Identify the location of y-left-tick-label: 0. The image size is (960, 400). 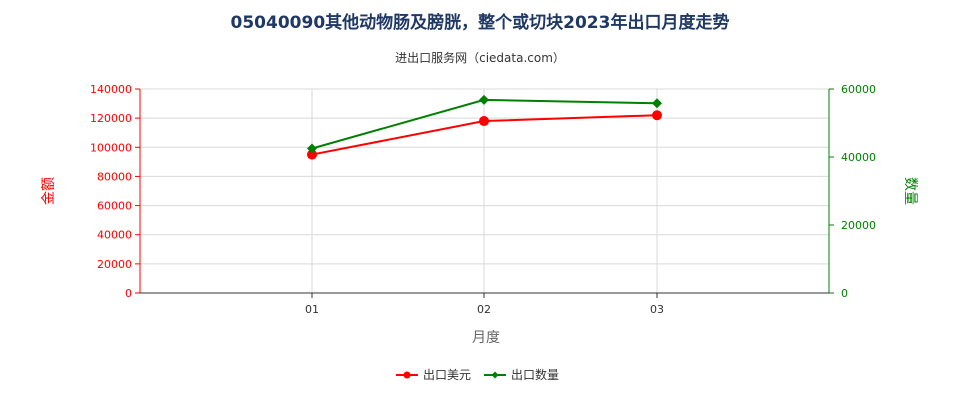
(128, 293).